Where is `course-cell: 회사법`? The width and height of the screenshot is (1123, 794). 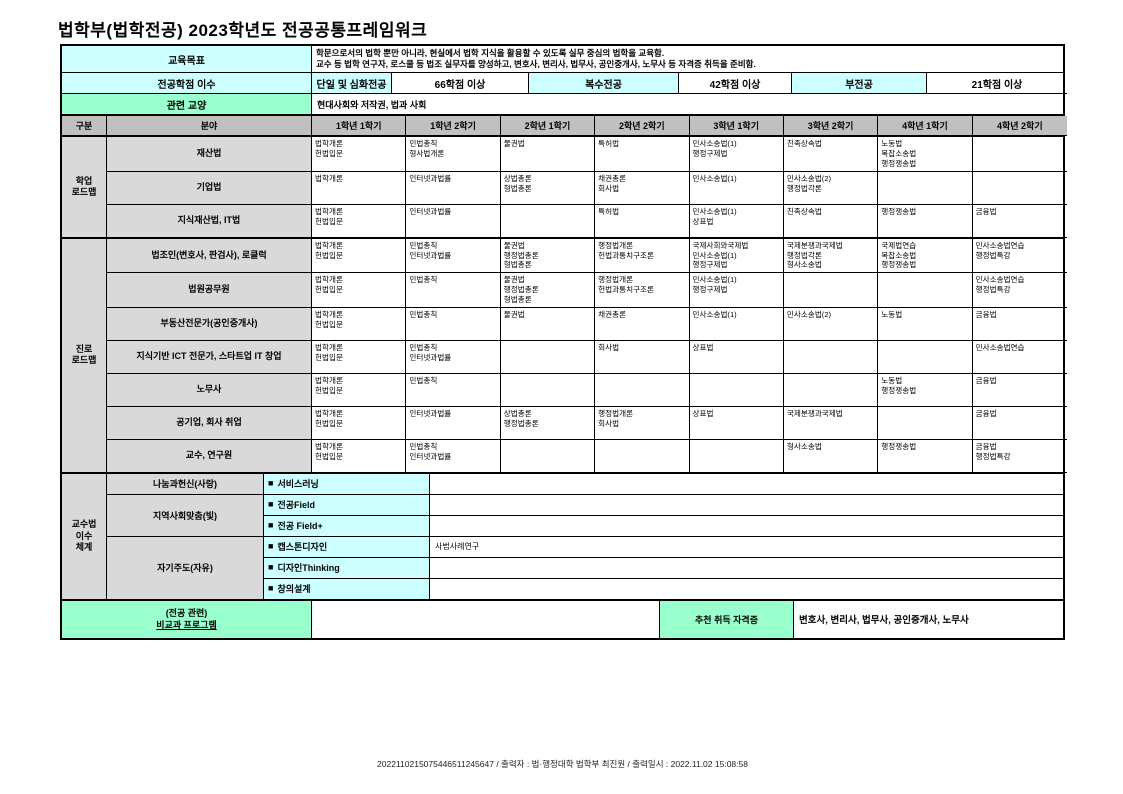
course-cell: 회사법 is located at coordinates (642, 357).